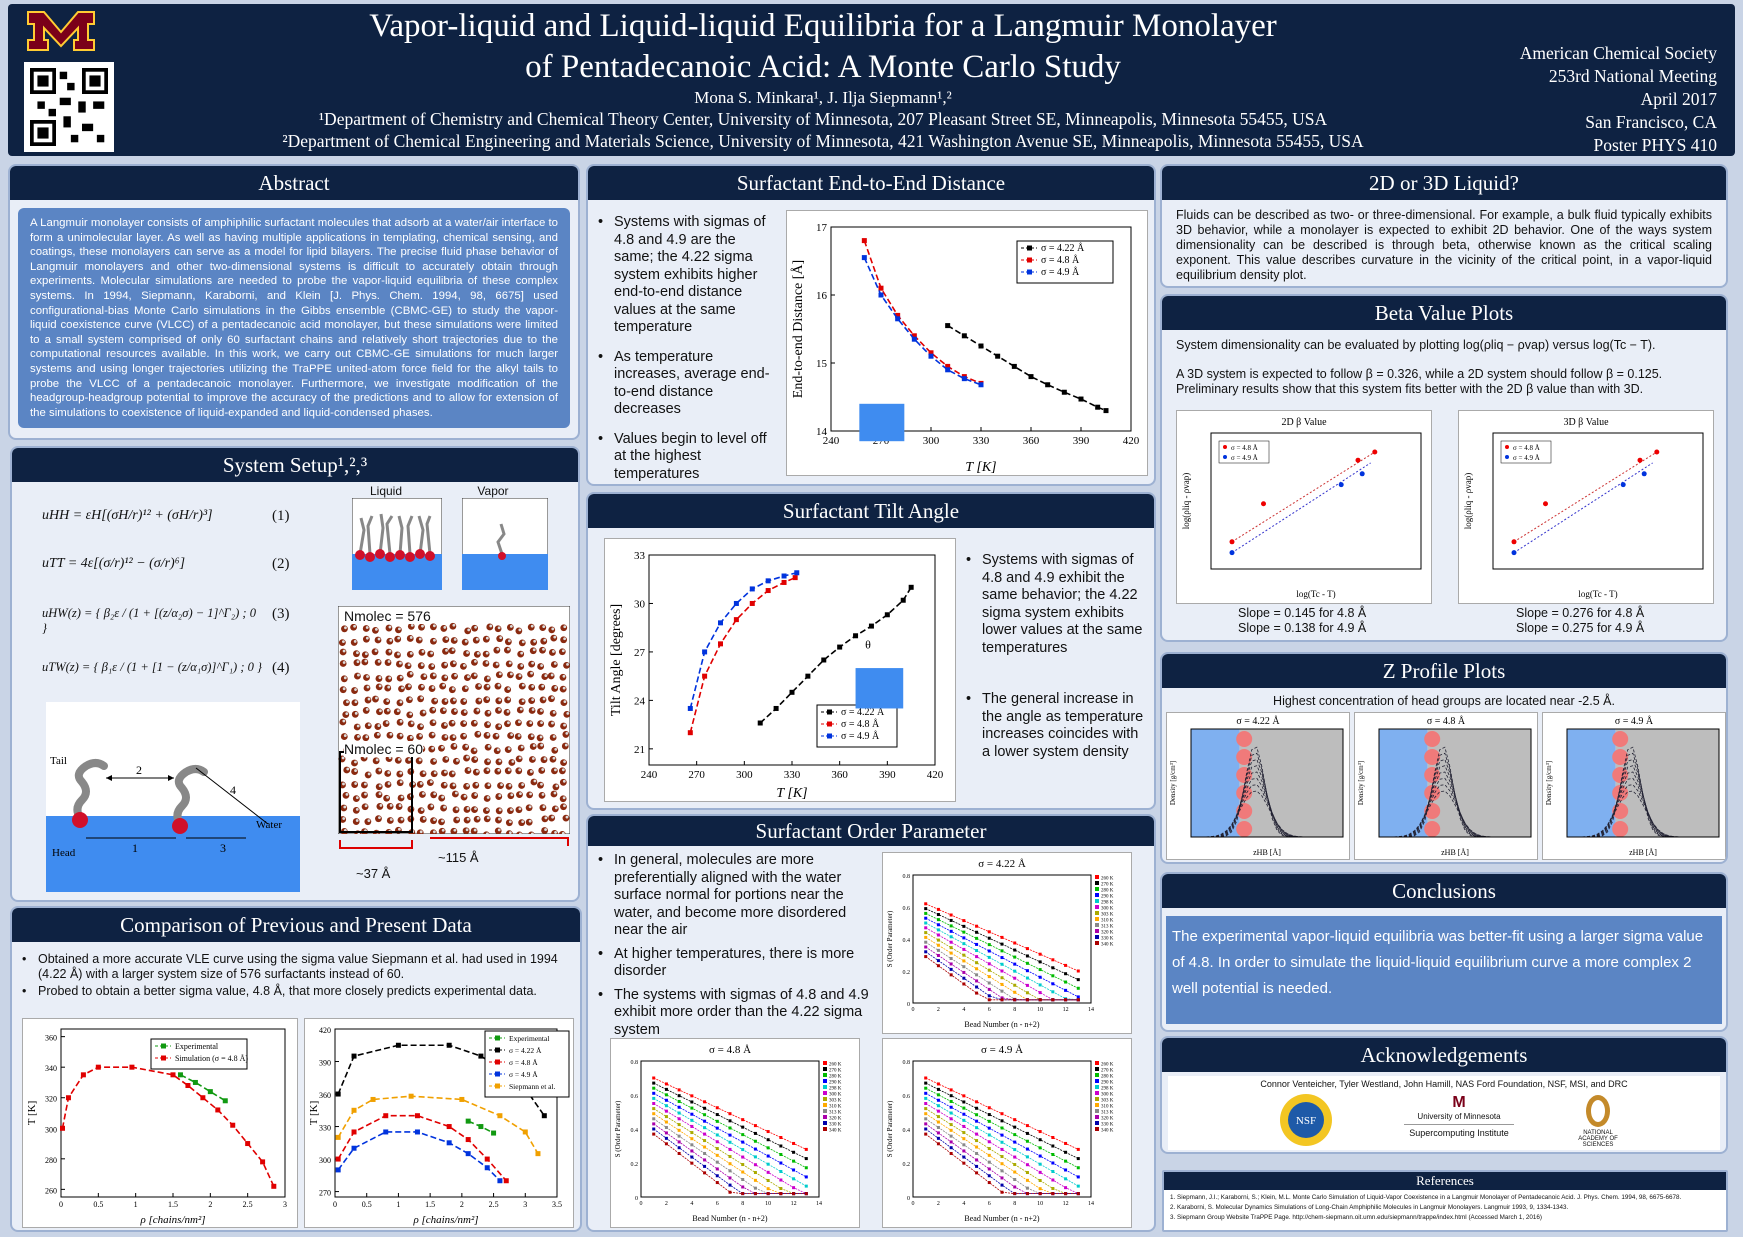 The image size is (1743, 1237). What do you see at coordinates (373, 873) in the screenshot?
I see `dimension-37: ~37 Å` at bounding box center [373, 873].